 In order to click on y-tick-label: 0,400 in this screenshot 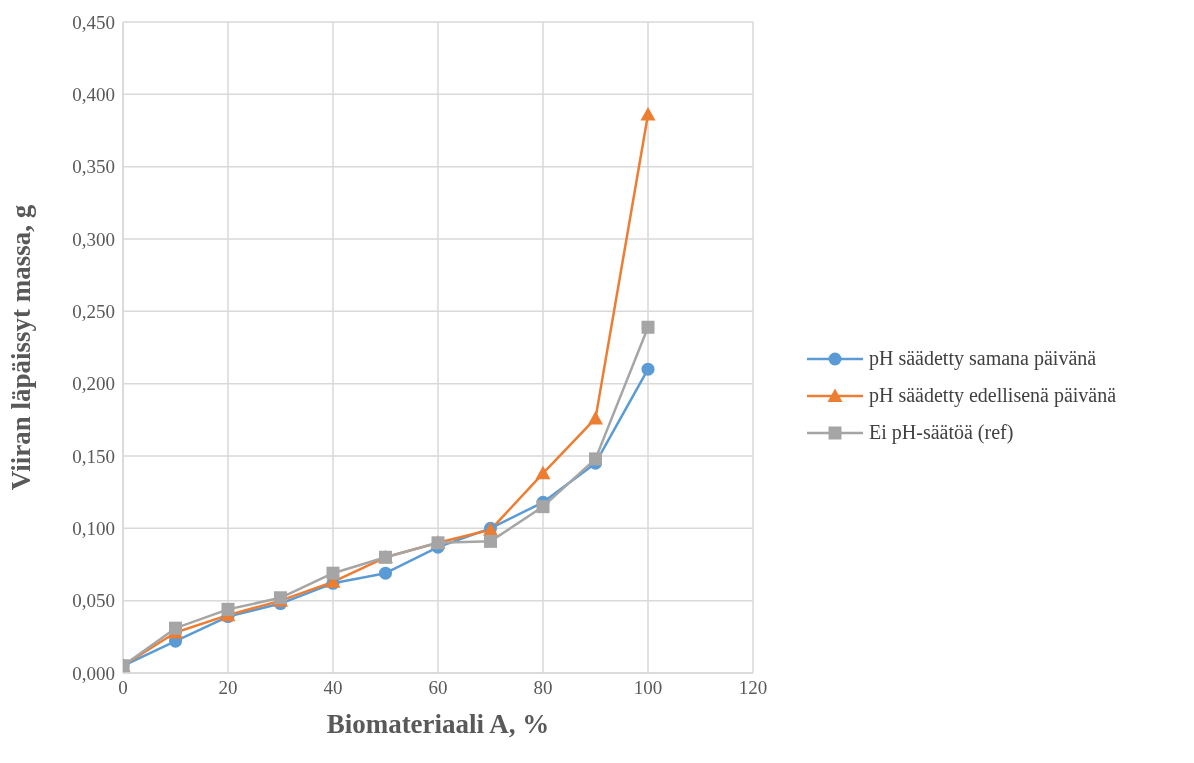, I will do `click(93, 95)`.